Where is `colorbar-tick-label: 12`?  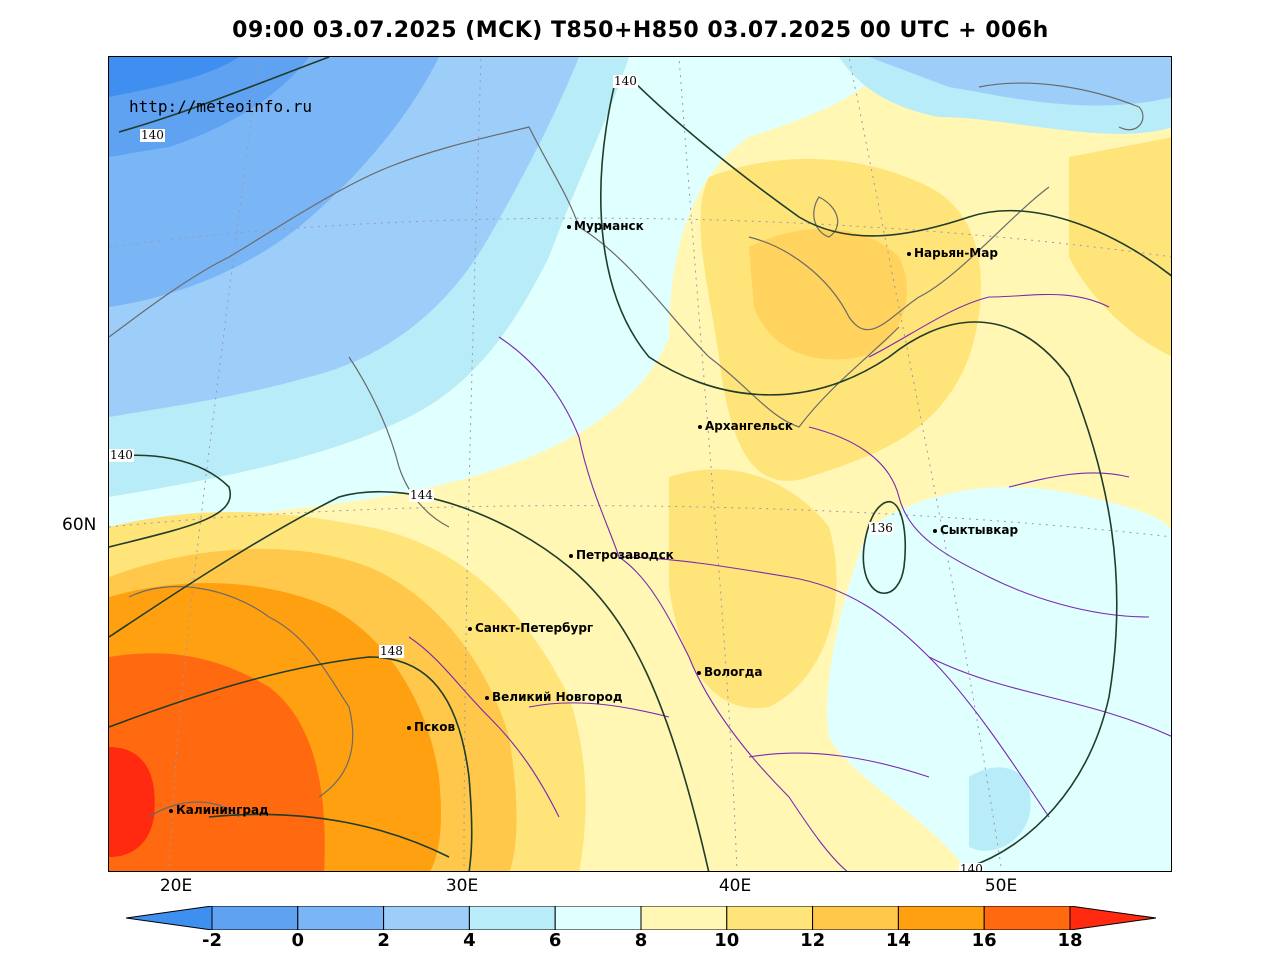
colorbar-tick-label: 12 is located at coordinates (813, 940).